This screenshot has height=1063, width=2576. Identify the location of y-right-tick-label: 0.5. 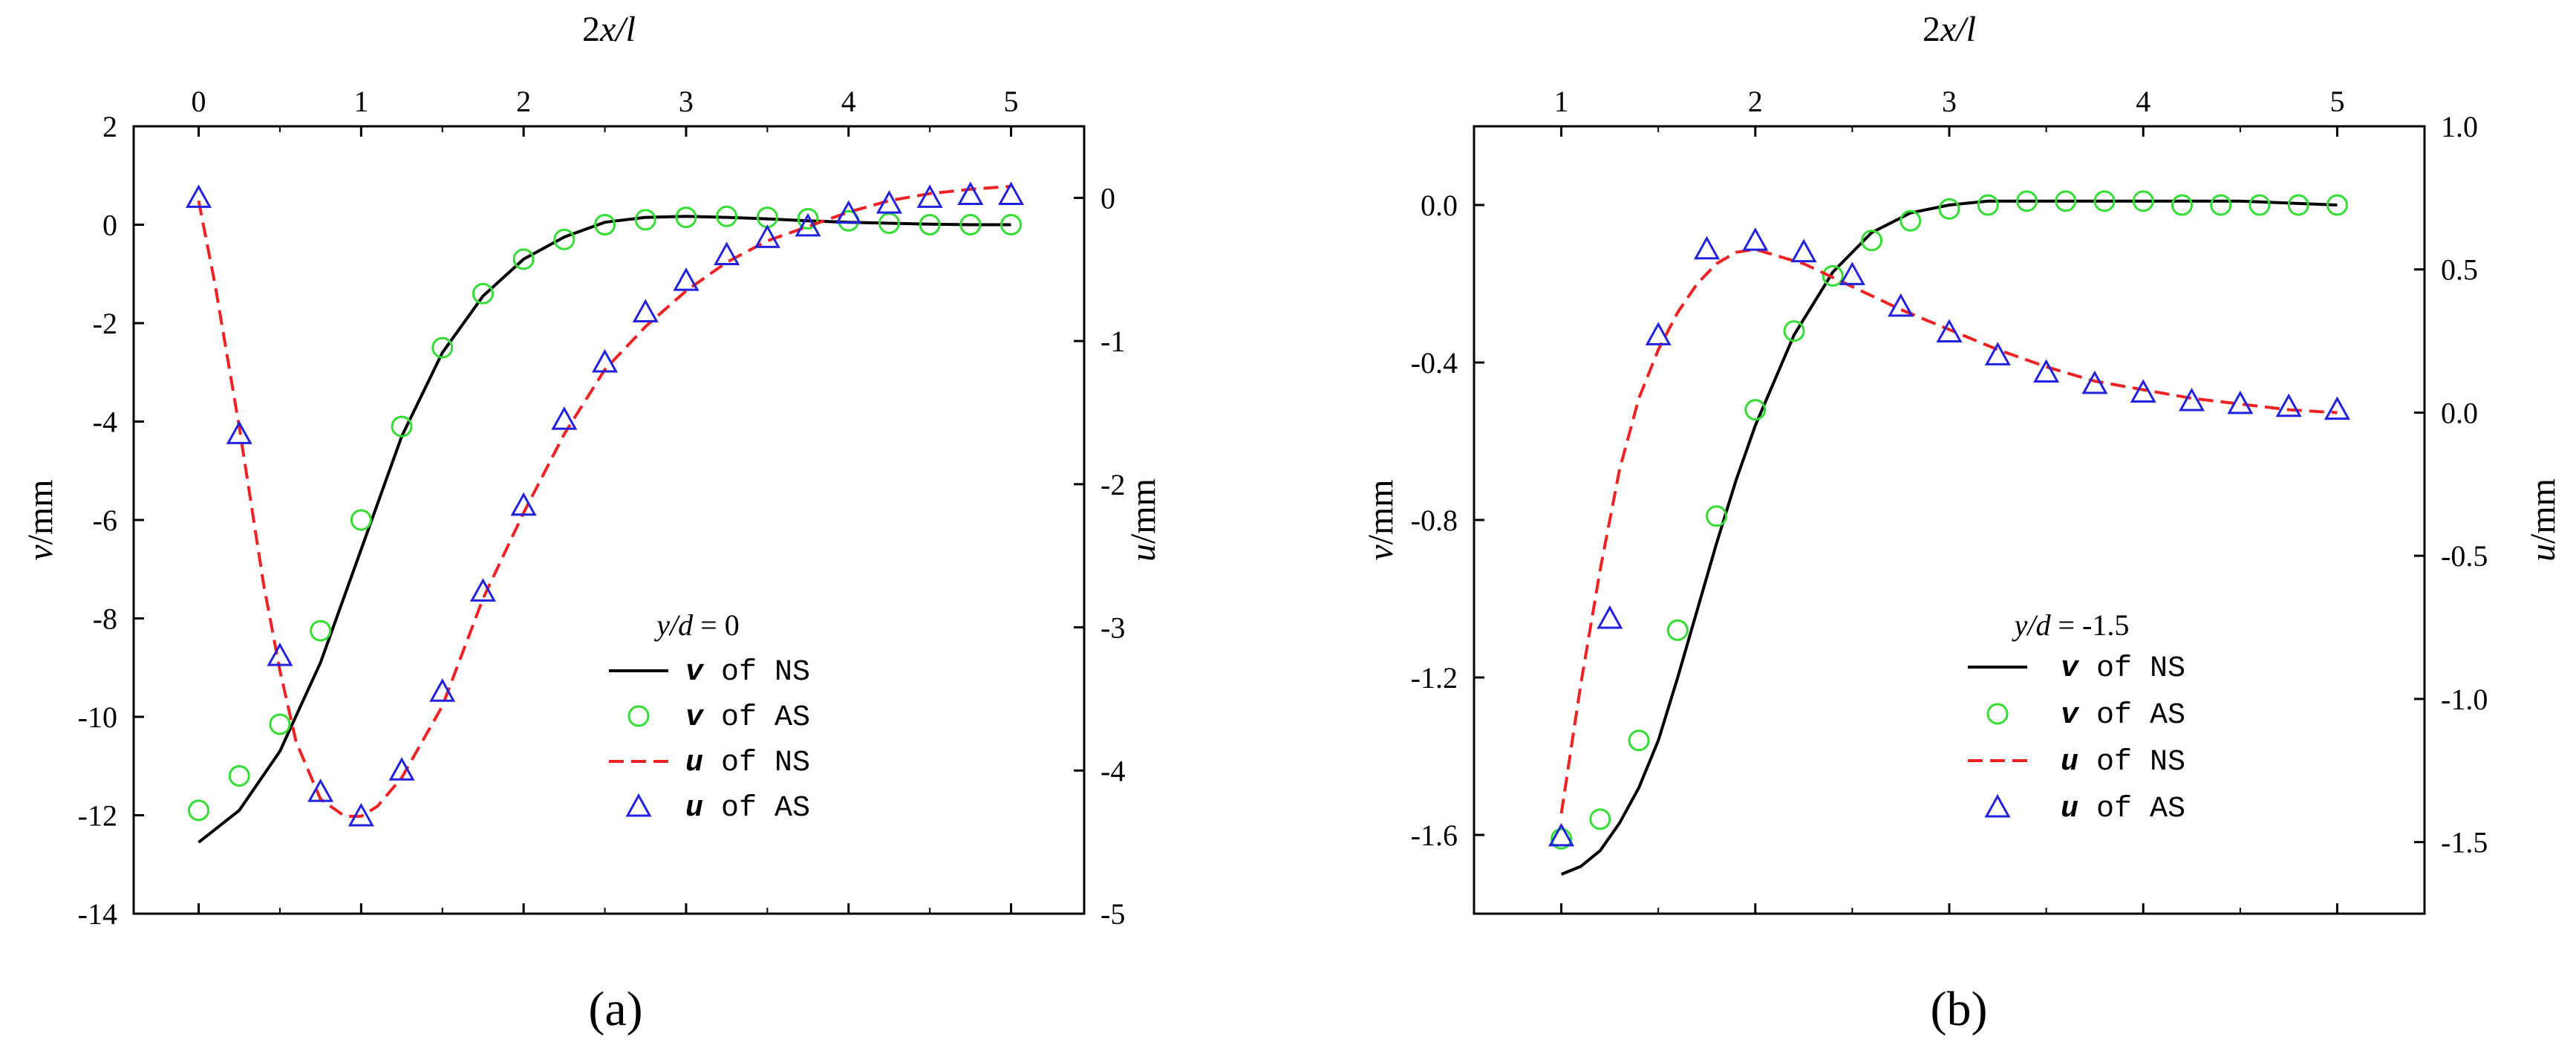
(2459, 270).